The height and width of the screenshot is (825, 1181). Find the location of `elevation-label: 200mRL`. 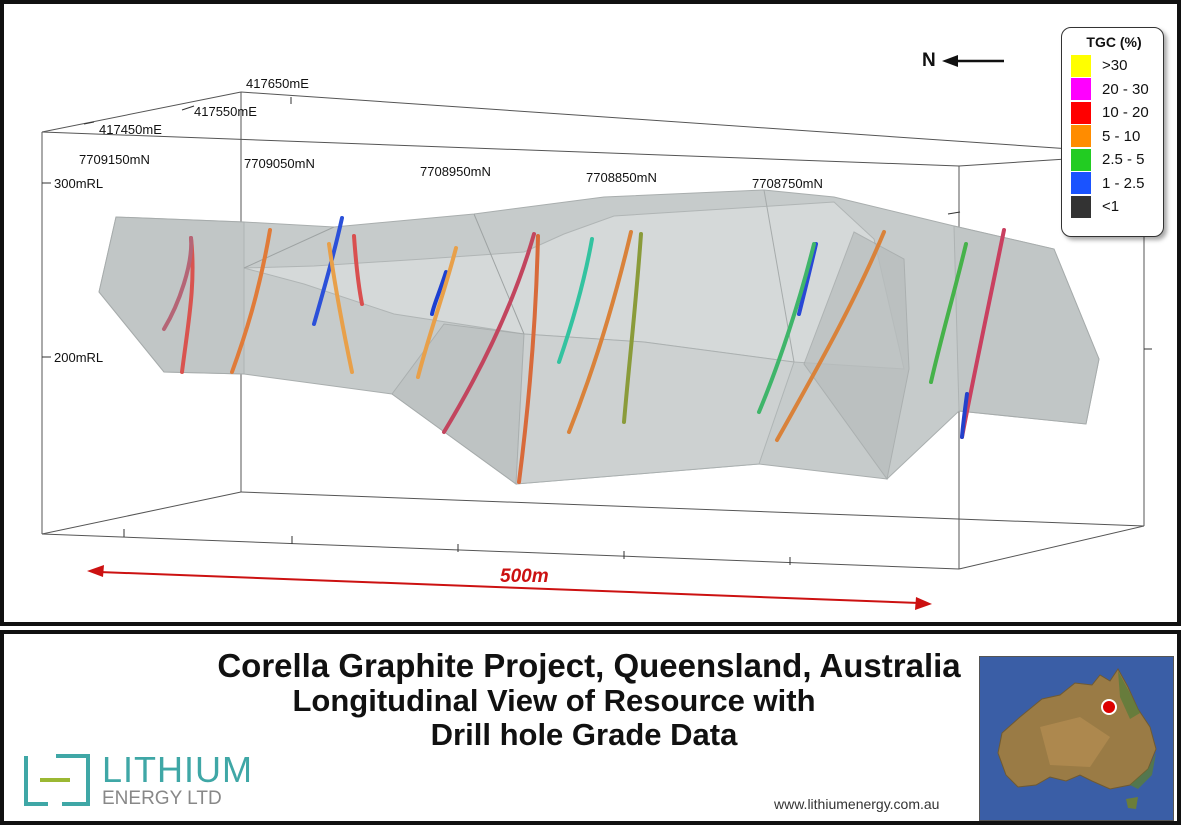

elevation-label: 200mRL is located at coordinates (78, 357).